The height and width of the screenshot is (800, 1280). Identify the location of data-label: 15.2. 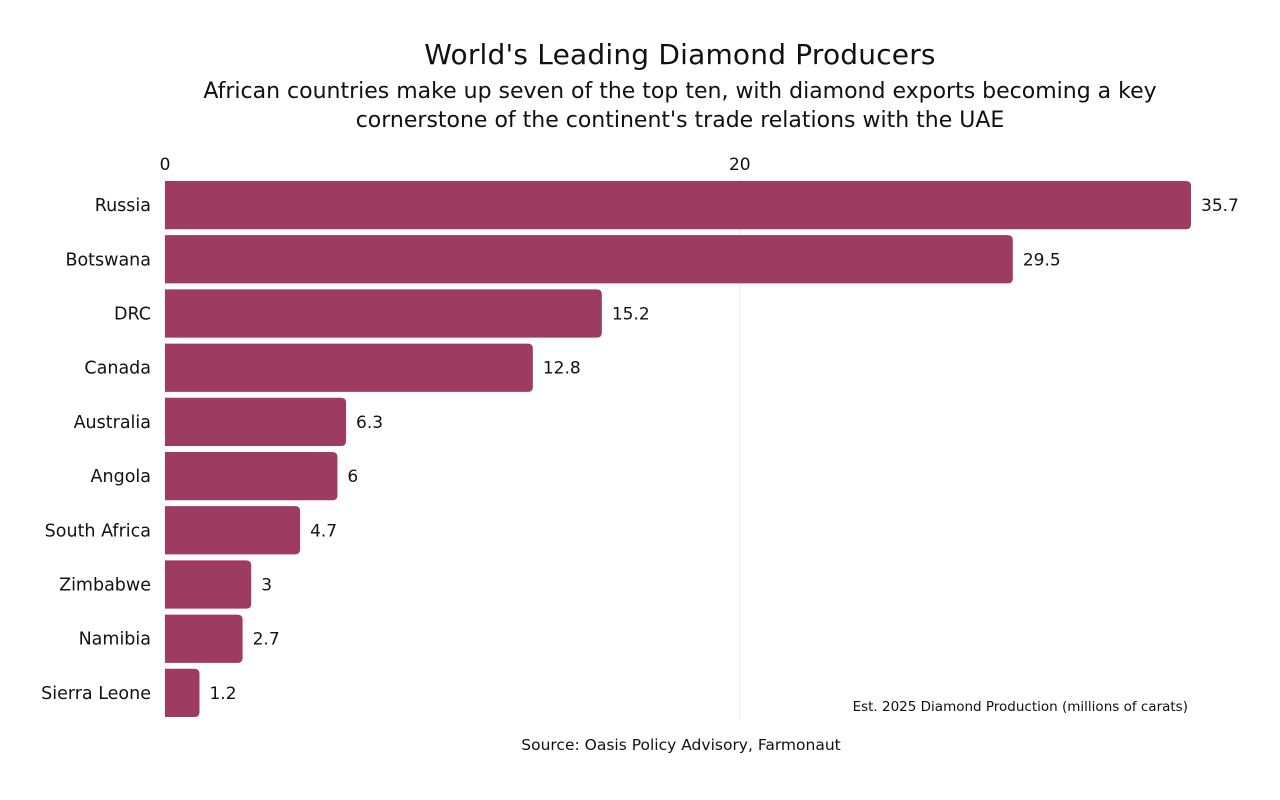
(631, 315).